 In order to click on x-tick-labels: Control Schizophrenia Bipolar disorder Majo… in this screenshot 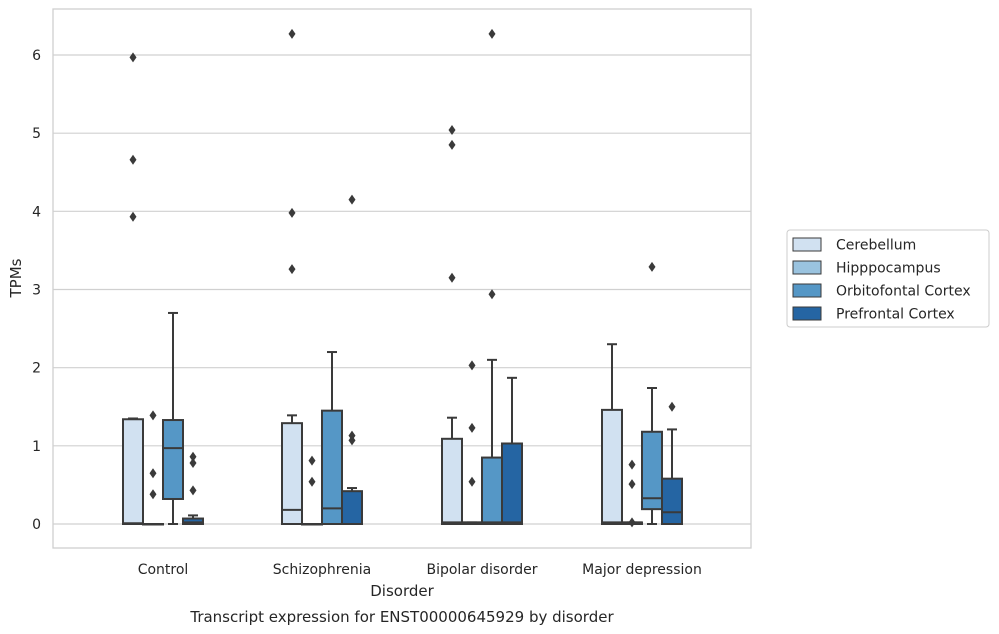, I will do `click(420, 570)`.